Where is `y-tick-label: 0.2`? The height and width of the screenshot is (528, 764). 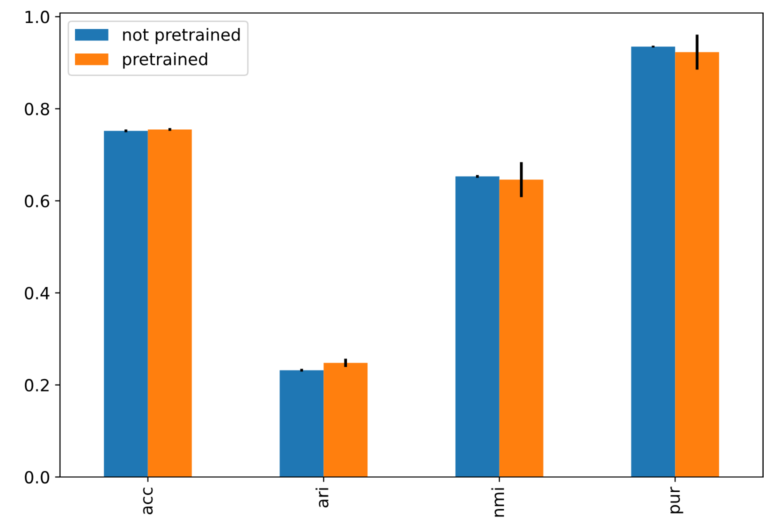 y-tick-label: 0.2 is located at coordinates (36, 385).